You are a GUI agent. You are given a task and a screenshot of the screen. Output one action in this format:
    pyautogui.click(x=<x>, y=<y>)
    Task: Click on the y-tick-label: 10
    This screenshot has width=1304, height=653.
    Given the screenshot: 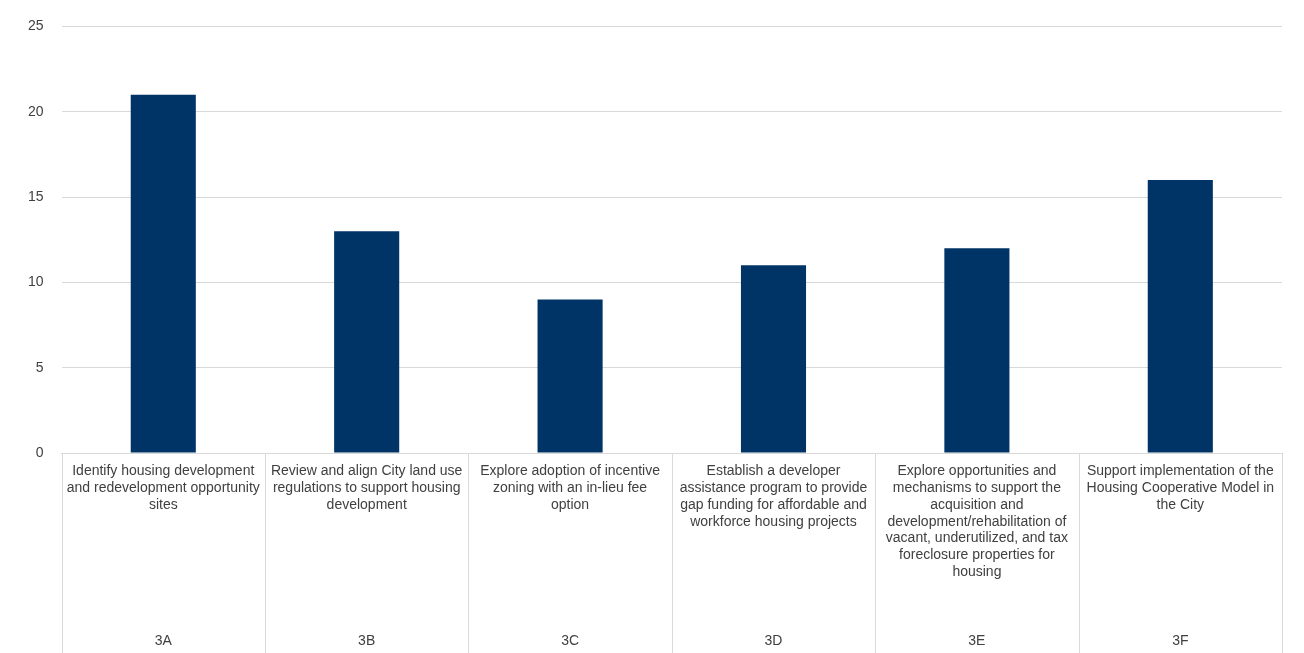 What is the action you would take?
    pyautogui.click(x=35, y=281)
    